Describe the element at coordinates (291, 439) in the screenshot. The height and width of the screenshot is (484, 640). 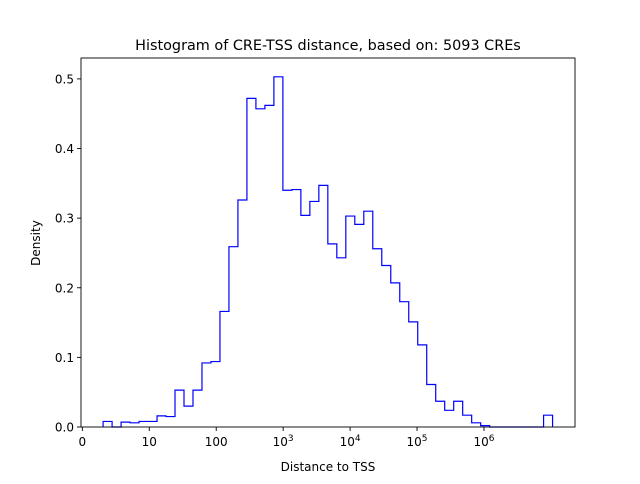
I see `x-tick-label-exponent: 3` at that location.